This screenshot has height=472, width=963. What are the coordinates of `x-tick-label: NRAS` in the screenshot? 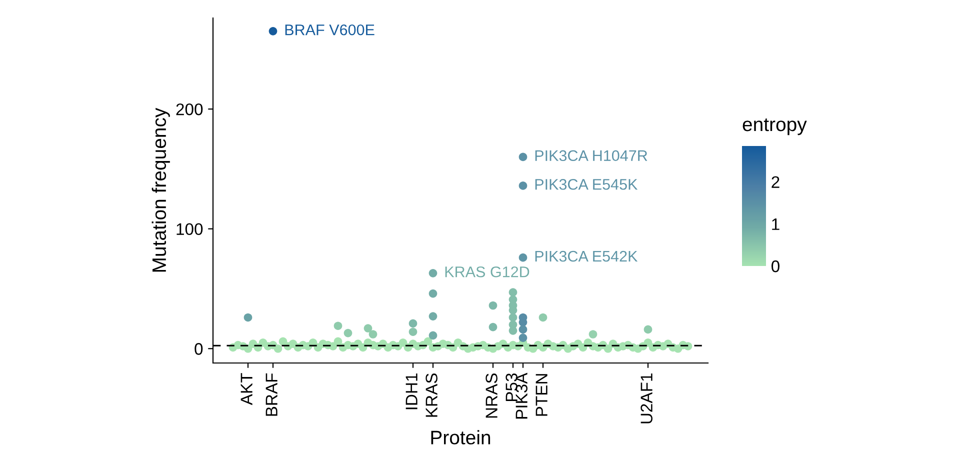 It's located at (492, 395).